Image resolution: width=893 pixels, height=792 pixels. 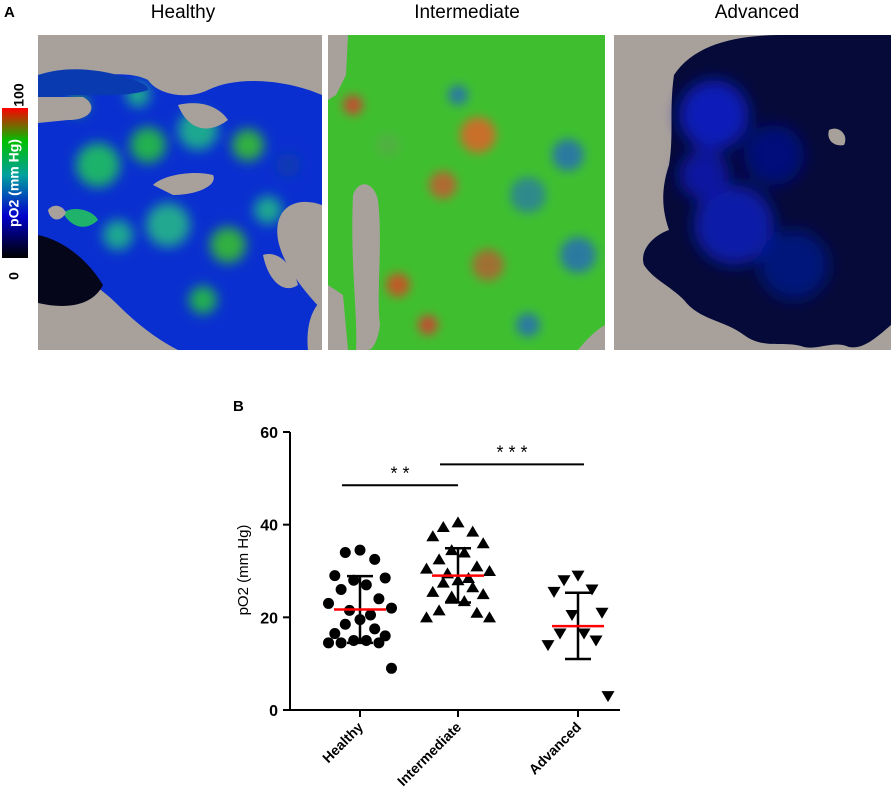 I want to click on x-axis: Healthy Intermediate Advanced, so click(x=455, y=749).